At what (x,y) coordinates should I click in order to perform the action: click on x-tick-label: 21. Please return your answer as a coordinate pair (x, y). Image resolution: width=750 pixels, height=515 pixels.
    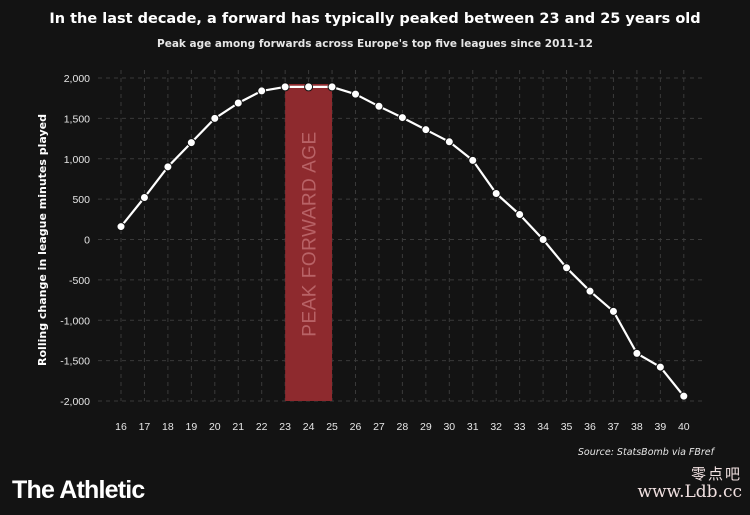
    Looking at the image, I should click on (238, 427).